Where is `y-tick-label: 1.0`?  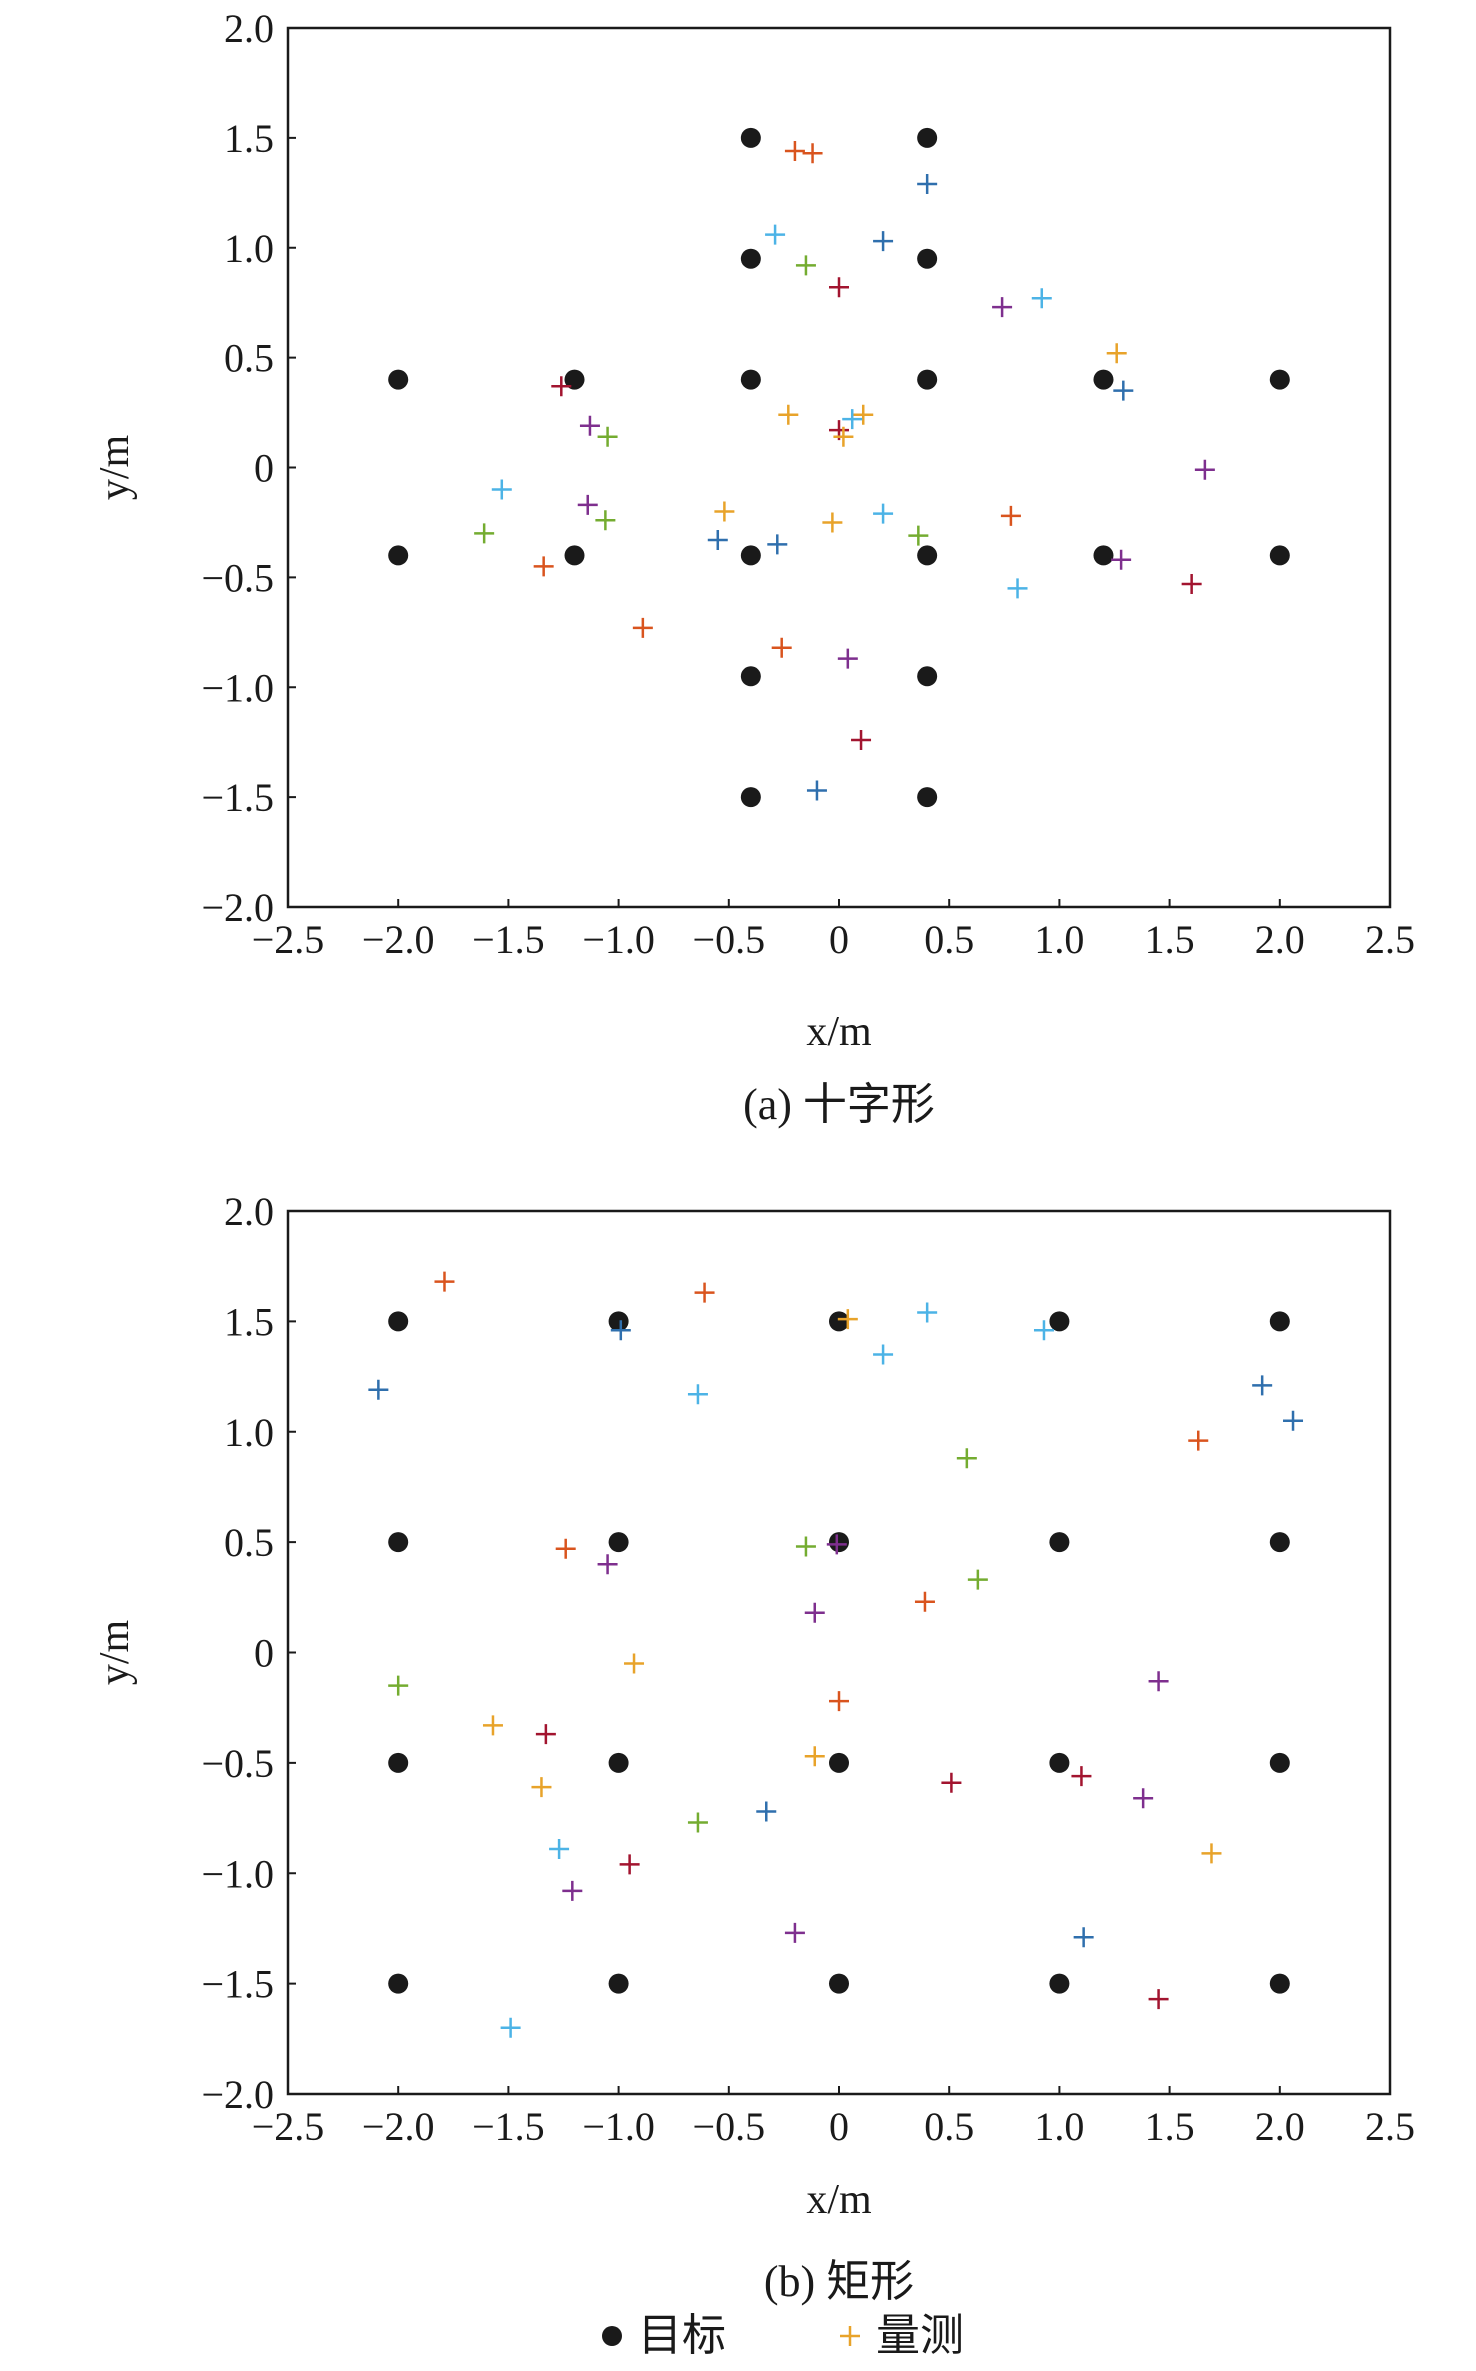 y-tick-label: 1.0 is located at coordinates (249, 248).